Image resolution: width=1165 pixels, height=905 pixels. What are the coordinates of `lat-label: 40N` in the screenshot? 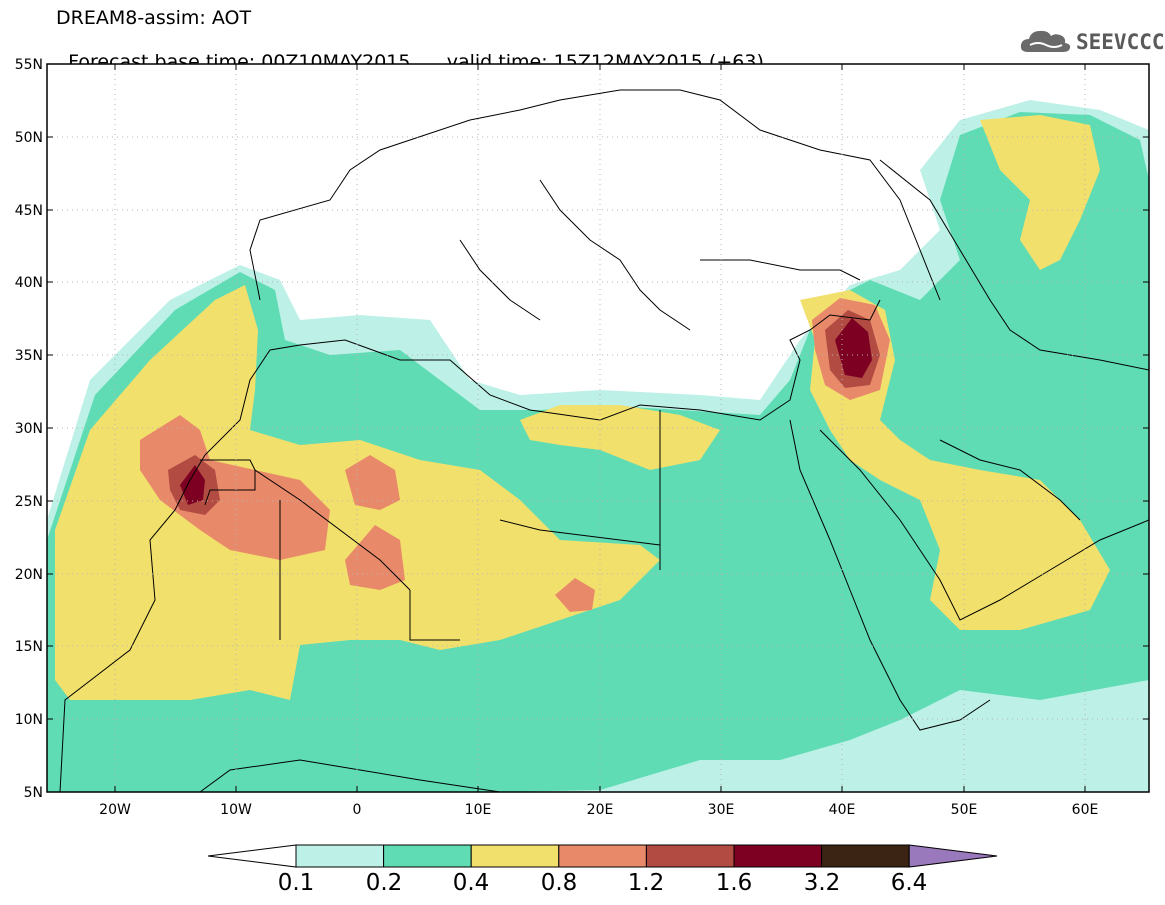 It's located at (29, 283).